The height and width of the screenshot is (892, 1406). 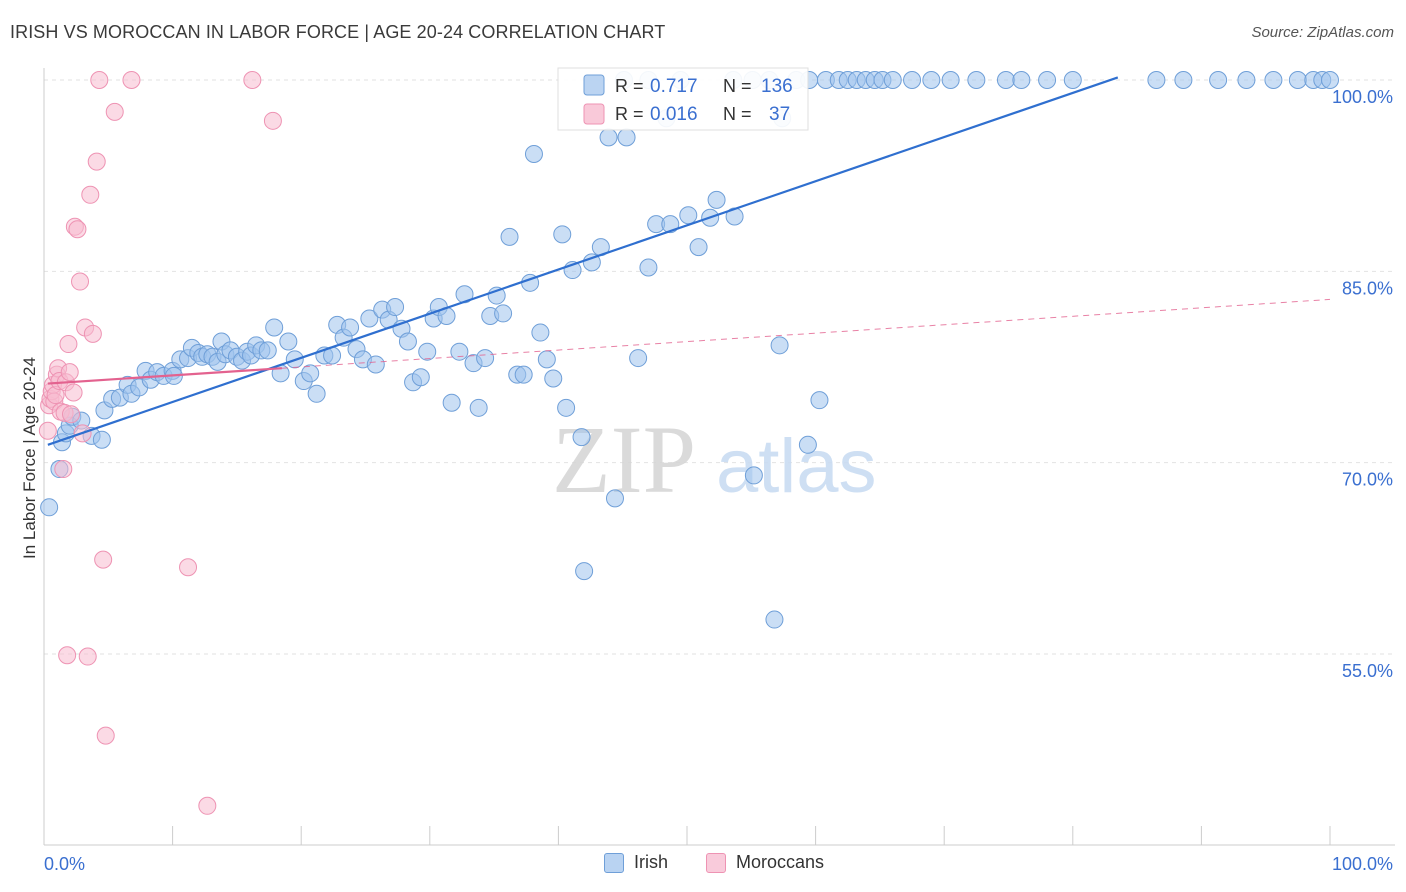 What do you see at coordinates (614, 862) in the screenshot?
I see `legend-swatch-irish-bottom` at bounding box center [614, 862].